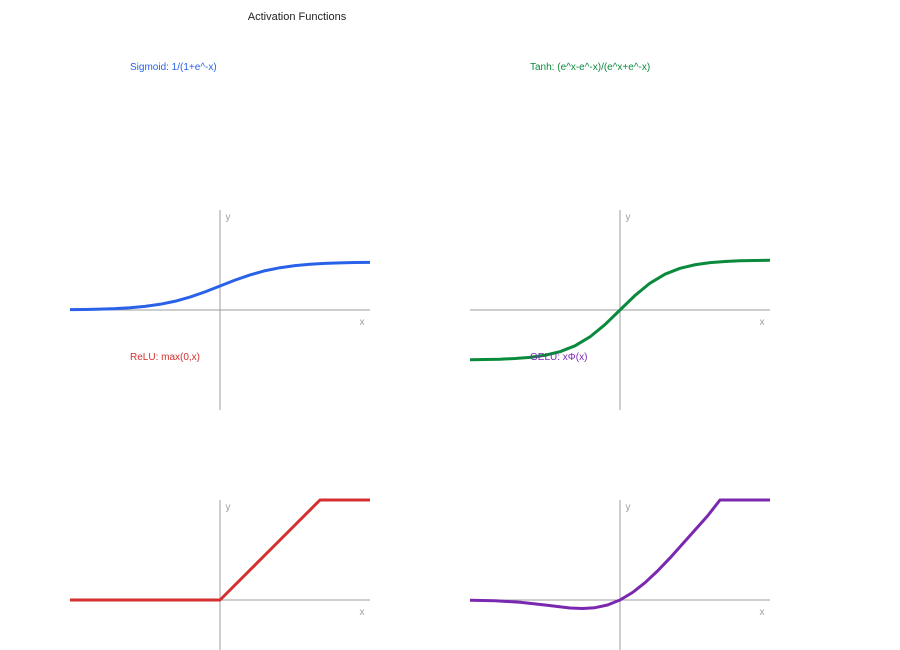  Describe the element at coordinates (362, 612) in the screenshot. I see `relu-x-axis-label: x` at that location.